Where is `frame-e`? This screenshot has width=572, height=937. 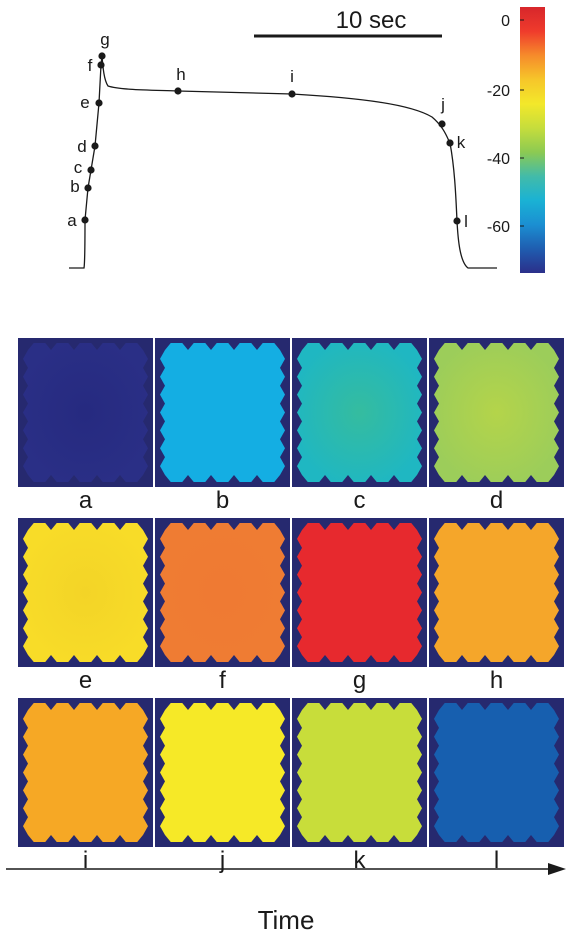 frame-e is located at coordinates (85, 592).